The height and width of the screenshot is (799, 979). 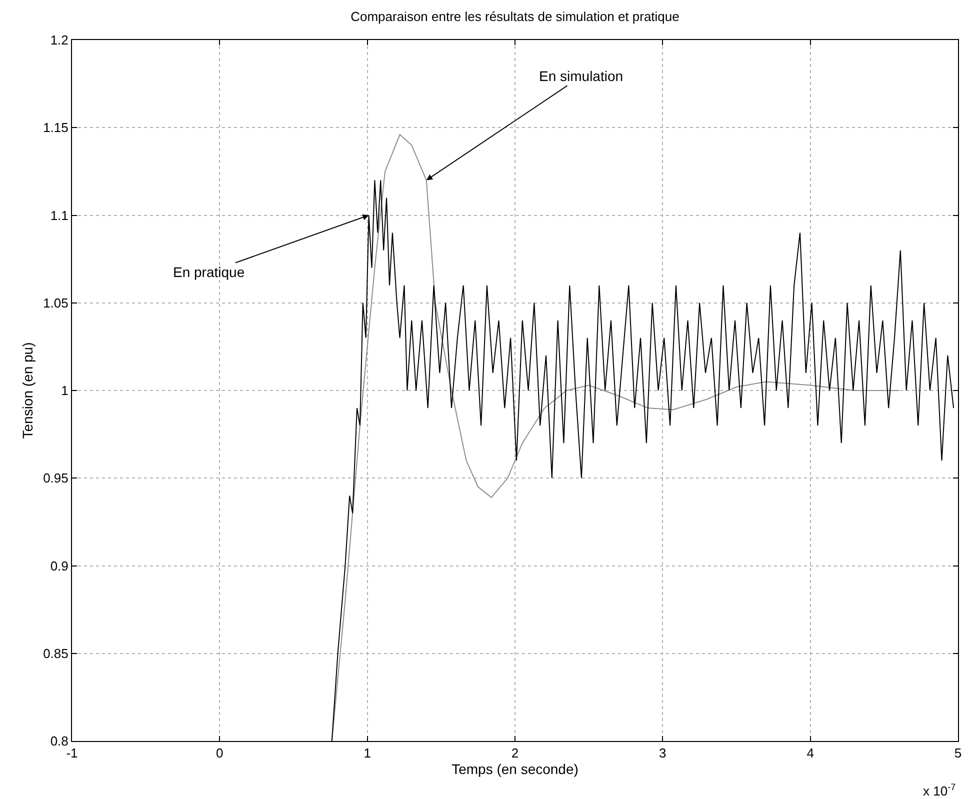 I want to click on y-tick-label: 0.85, so click(x=55, y=653).